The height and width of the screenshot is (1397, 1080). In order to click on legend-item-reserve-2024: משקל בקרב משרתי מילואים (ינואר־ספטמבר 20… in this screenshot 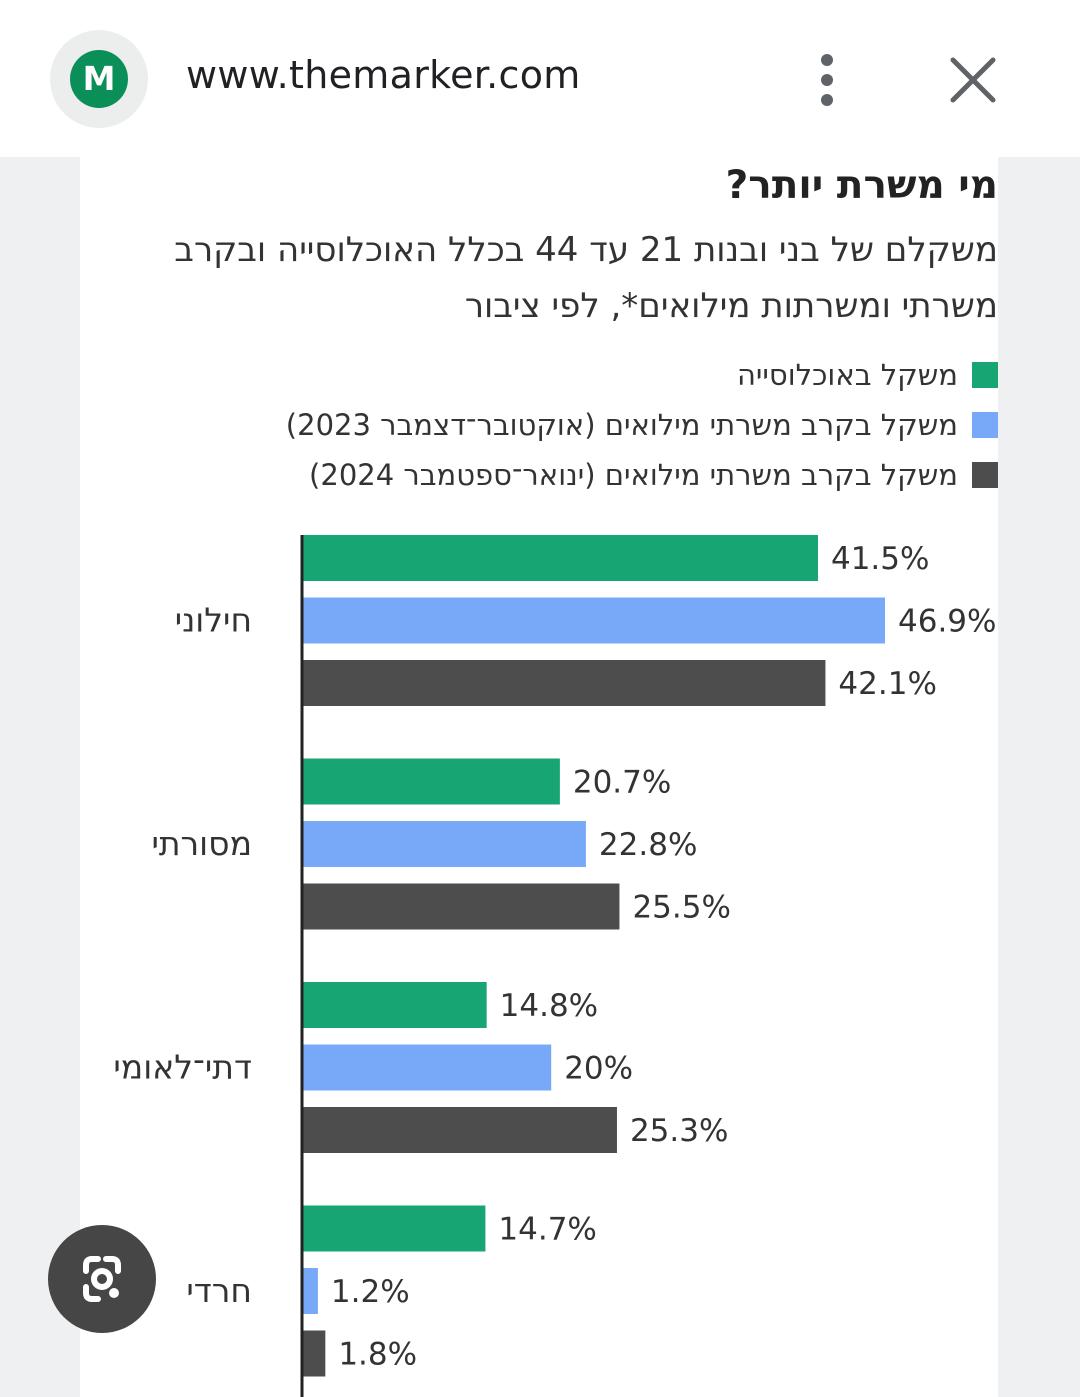, I will do `click(642, 475)`.